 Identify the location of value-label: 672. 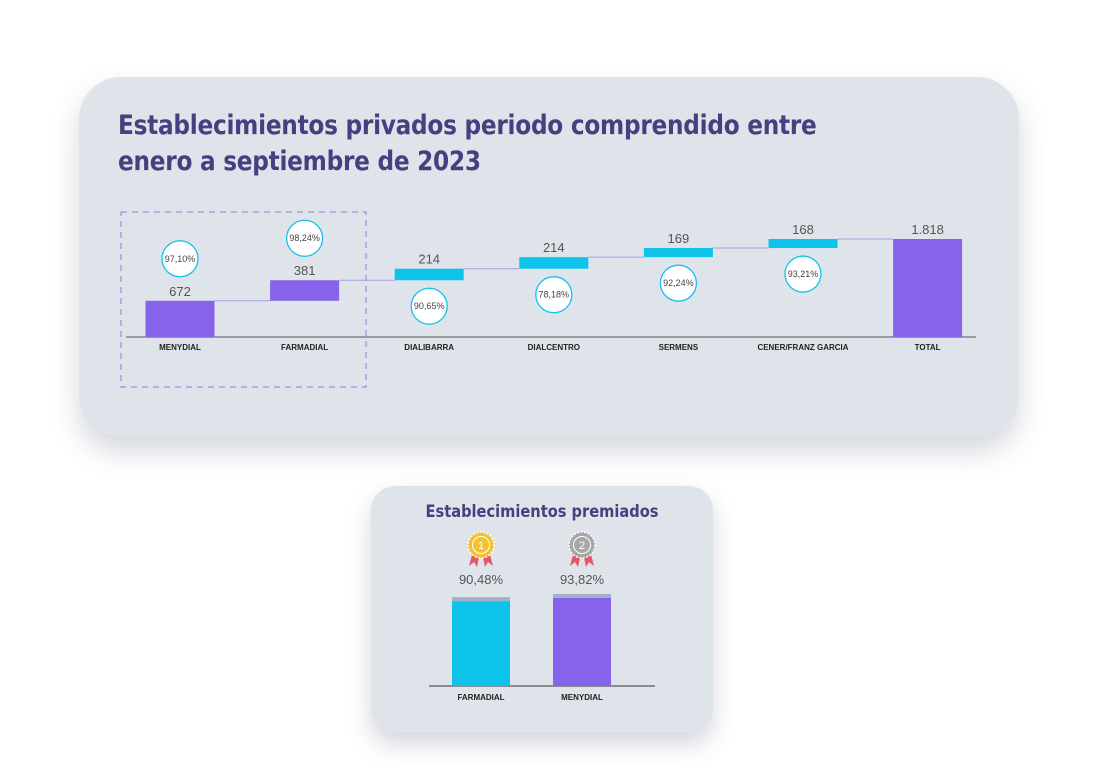
(180, 291).